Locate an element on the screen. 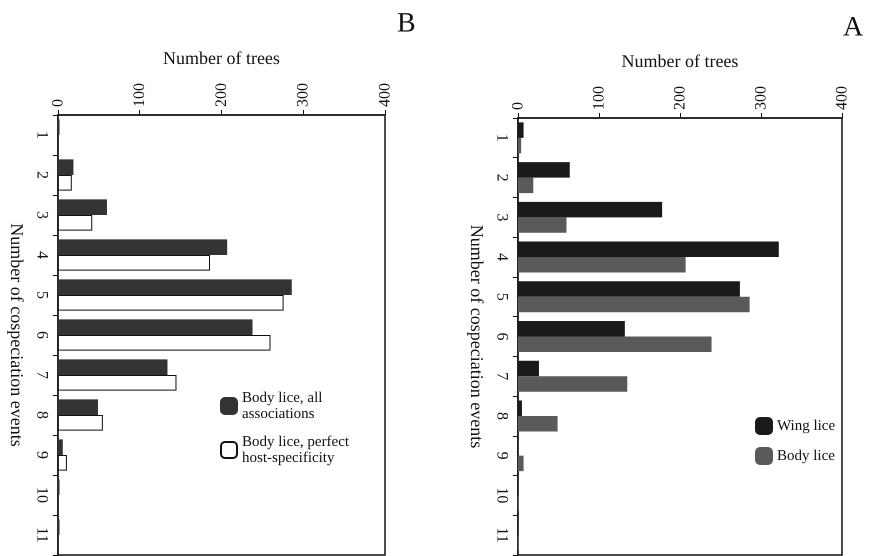  chart-title: B is located at coordinates (406, 23).